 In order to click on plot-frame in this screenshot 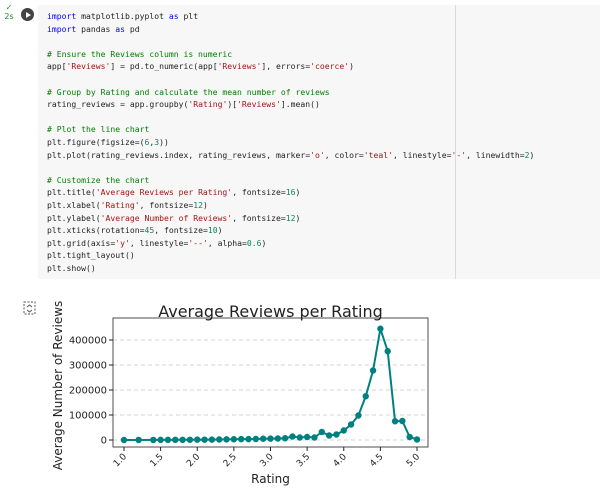, I will do `click(270, 382)`.